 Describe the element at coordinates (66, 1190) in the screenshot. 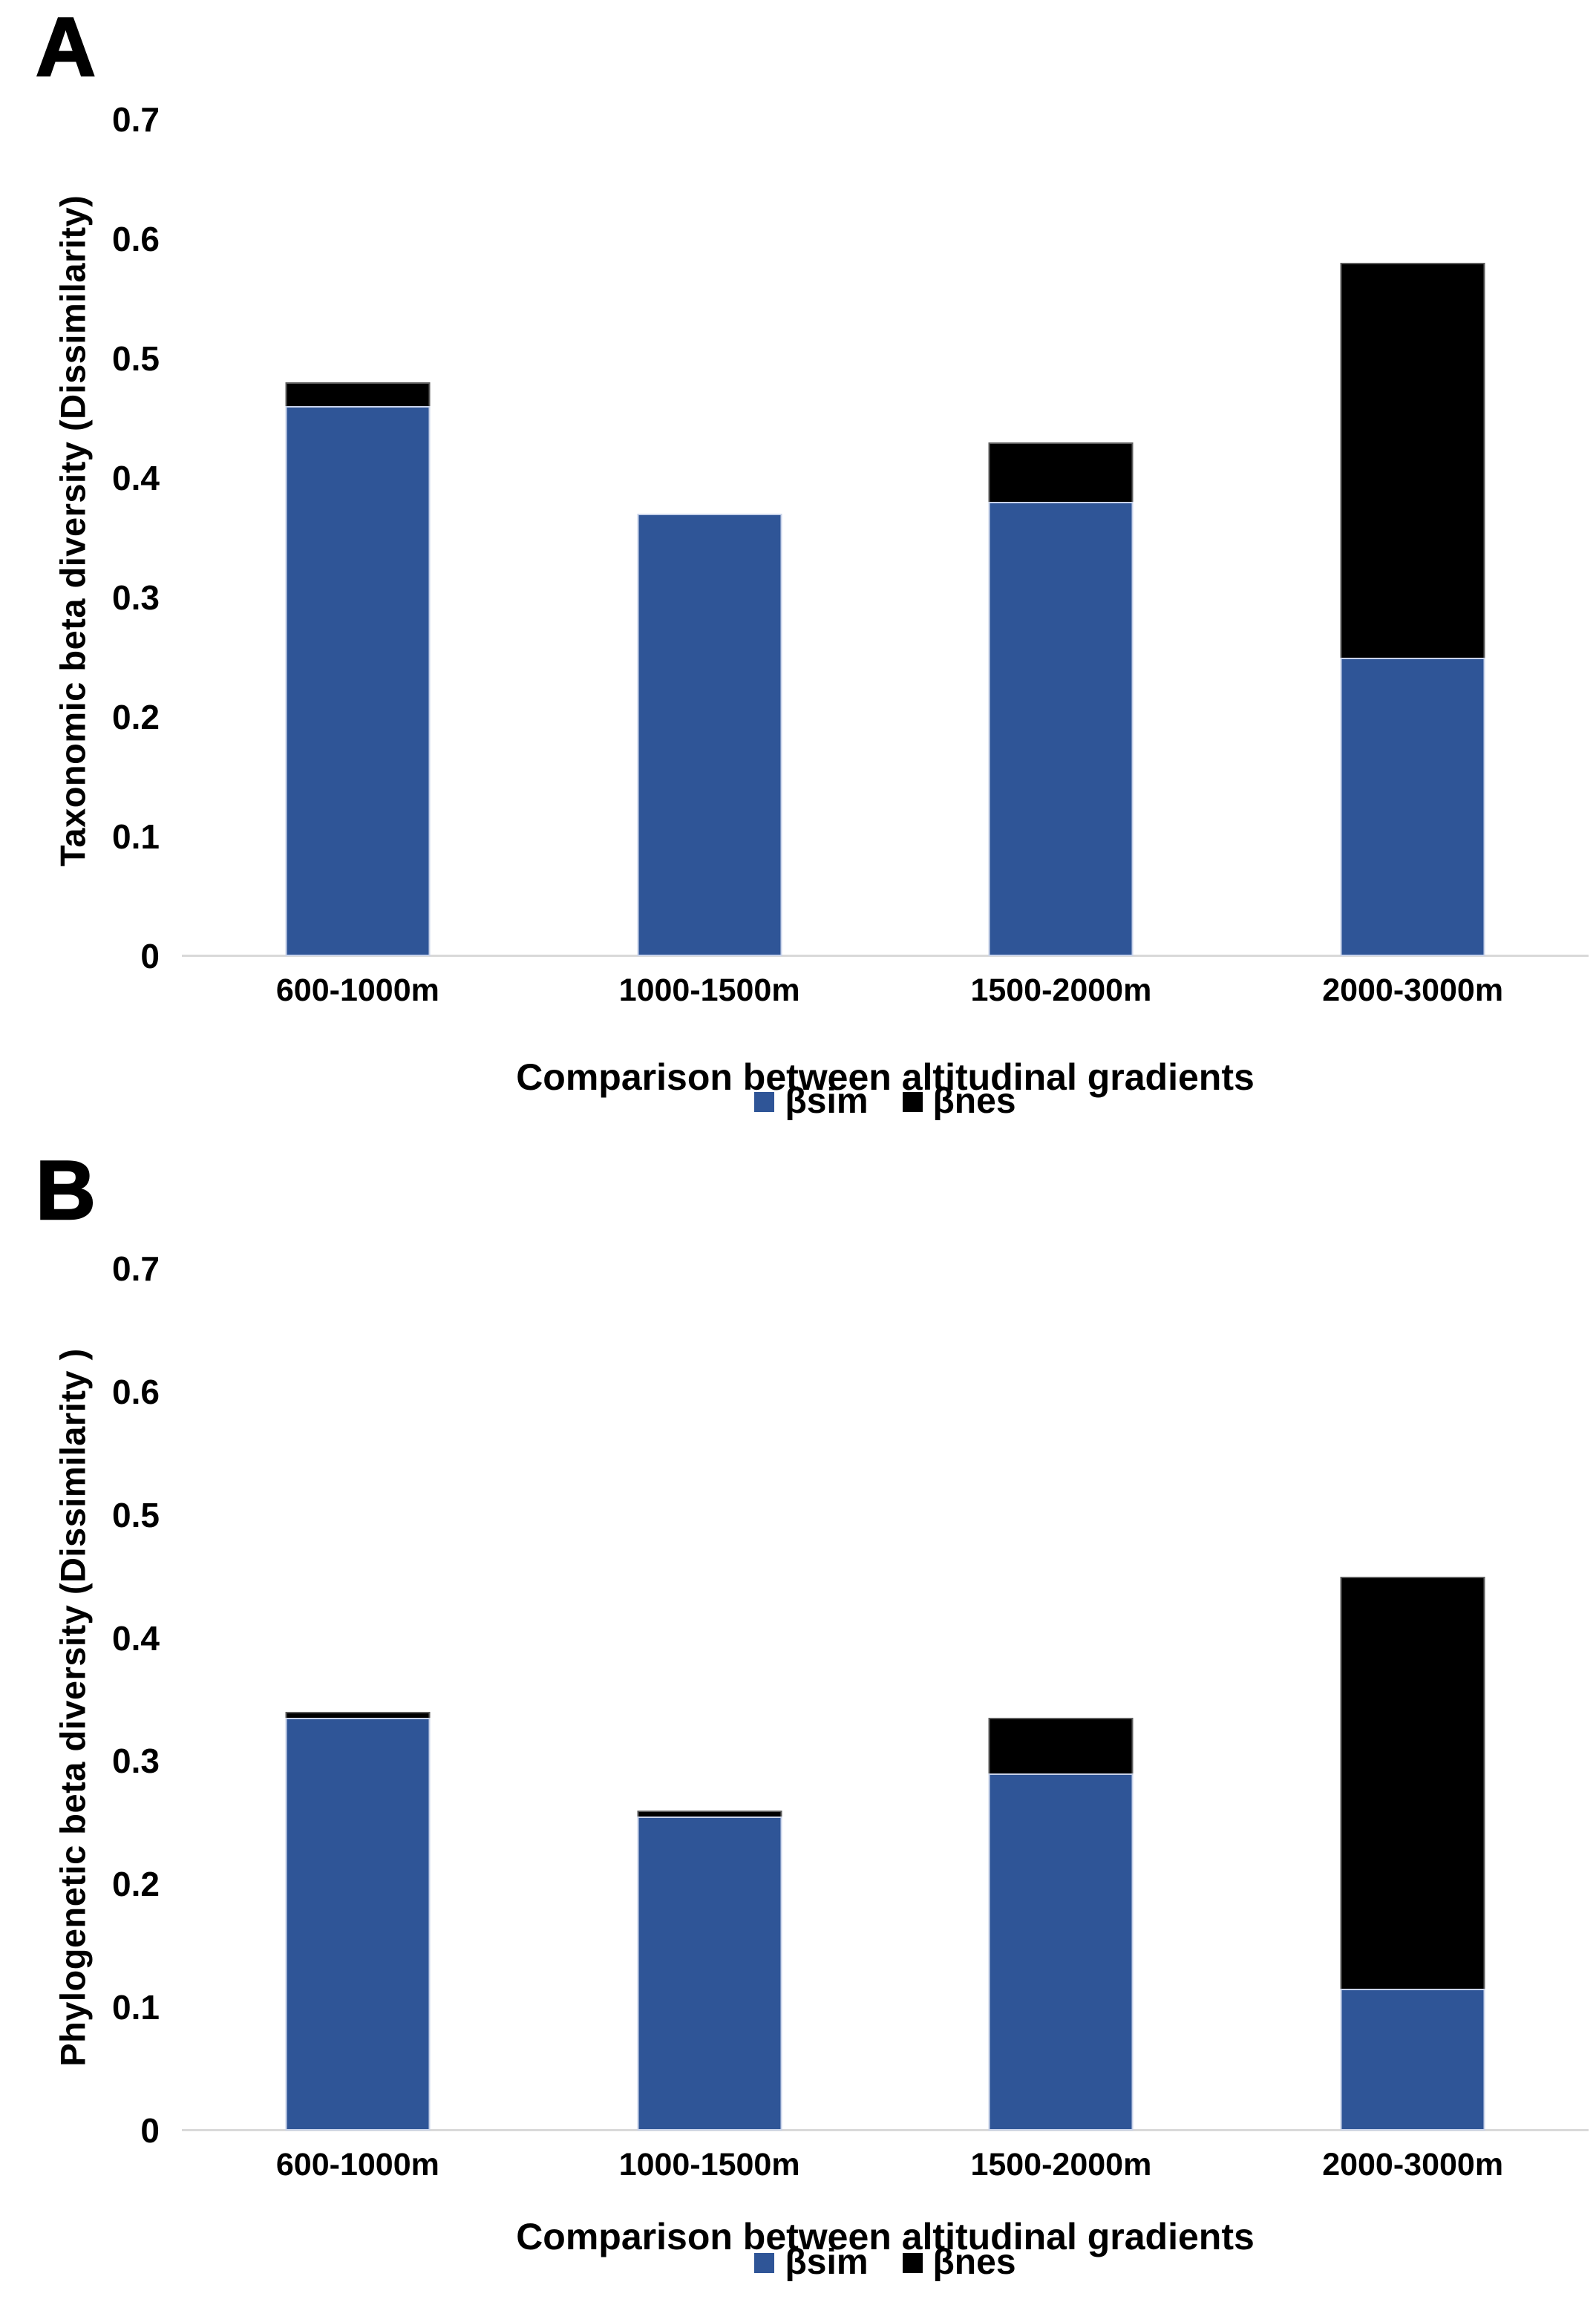

I see `panel-b-letter: B` at that location.